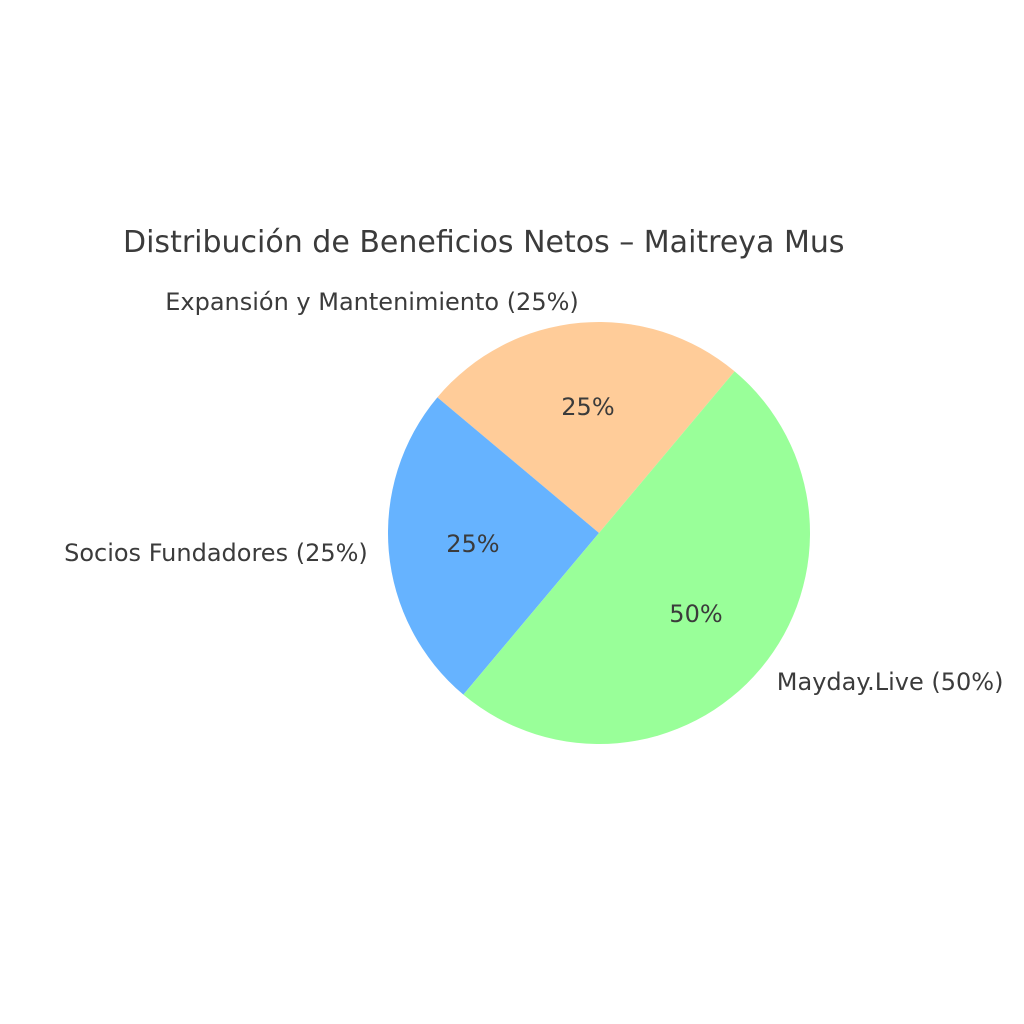 This screenshot has height=1024, width=1024. What do you see at coordinates (890, 682) in the screenshot?
I see `slice-label-2: Mayday.Live (50%)` at bounding box center [890, 682].